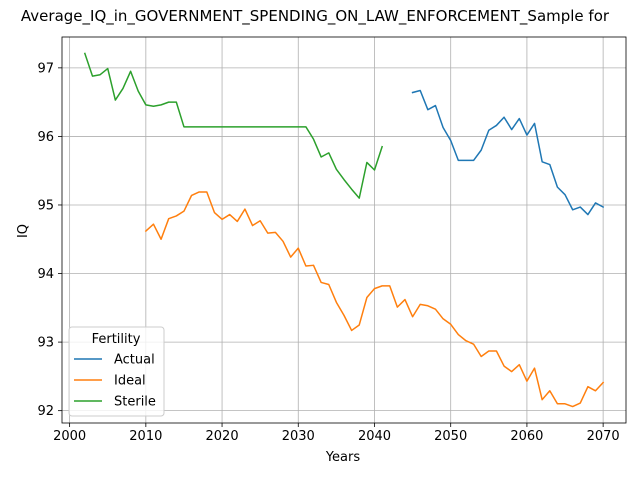  What do you see at coordinates (603, 436) in the screenshot?
I see `x-tick-label: 2070` at bounding box center [603, 436].